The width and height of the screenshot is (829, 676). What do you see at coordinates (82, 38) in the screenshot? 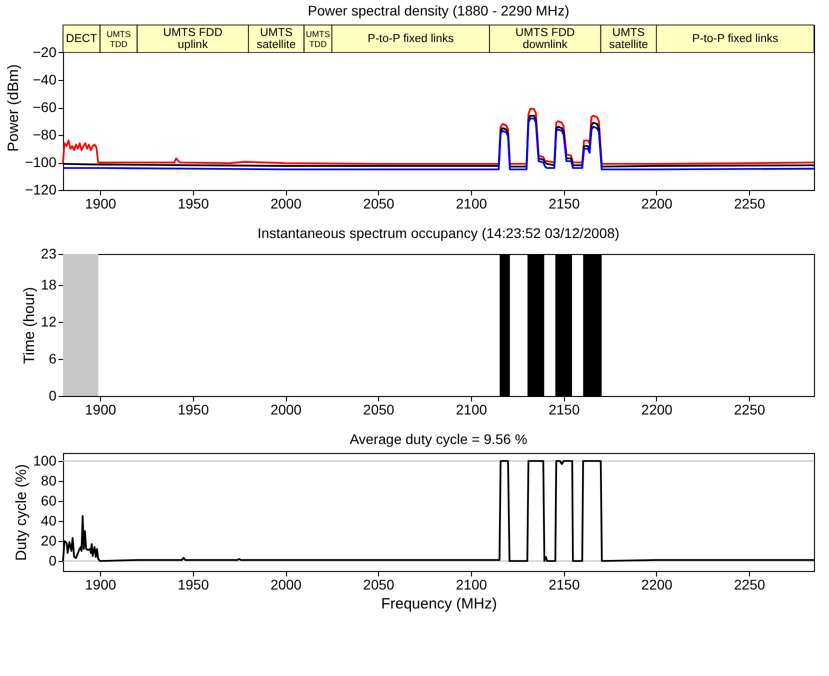
I see `band-label: DECT` at bounding box center [82, 38].